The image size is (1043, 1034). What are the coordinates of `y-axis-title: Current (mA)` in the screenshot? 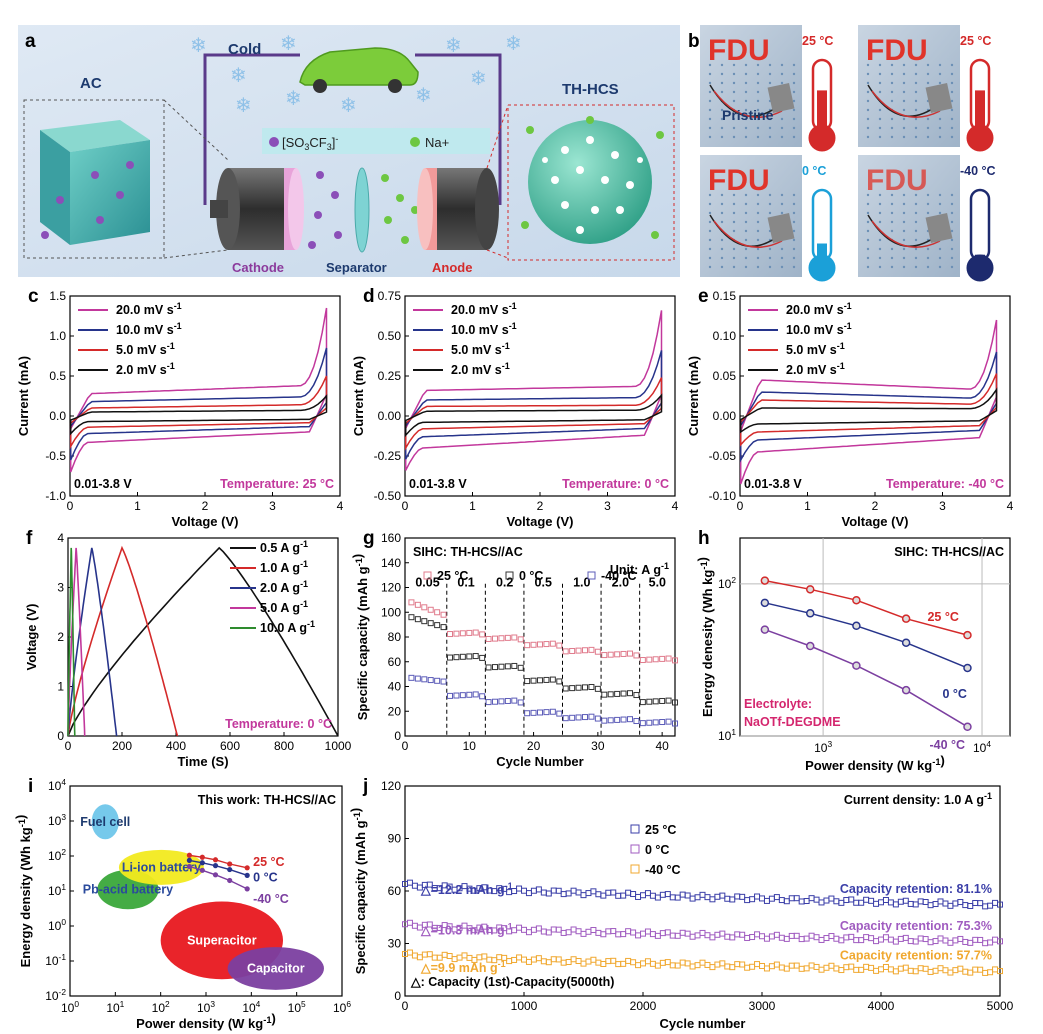 It's located at (358, 396).